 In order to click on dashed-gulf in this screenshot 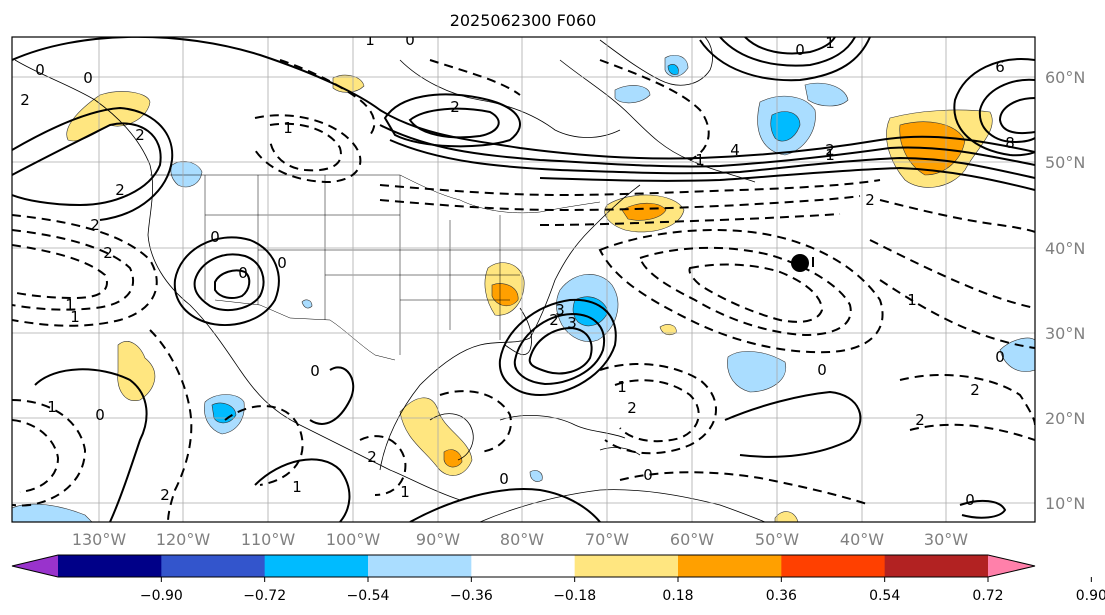, I will do `click(383, 465)`.